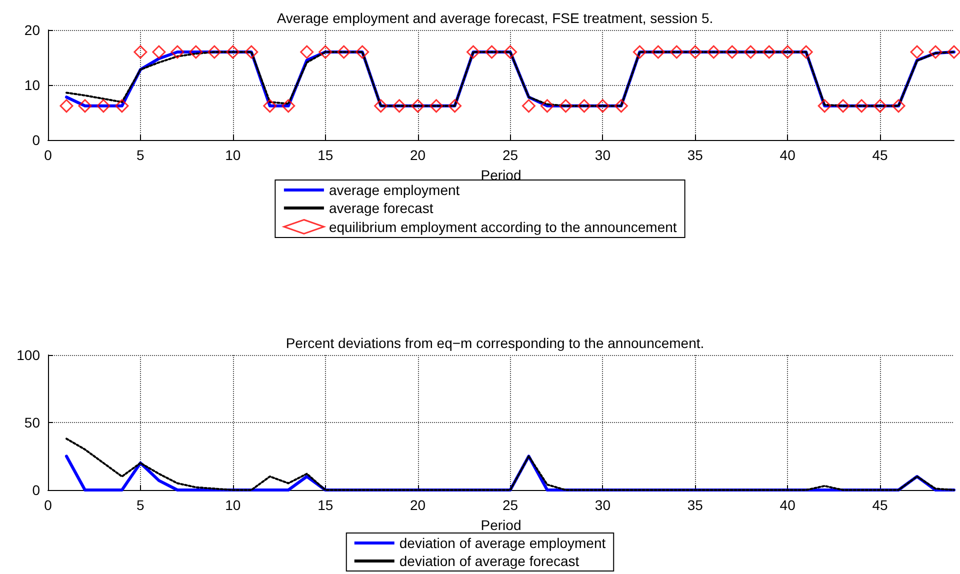 Image resolution: width=960 pixels, height=574 pixels. What do you see at coordinates (28, 355) in the screenshot?
I see `y-tick-label: 100` at bounding box center [28, 355].